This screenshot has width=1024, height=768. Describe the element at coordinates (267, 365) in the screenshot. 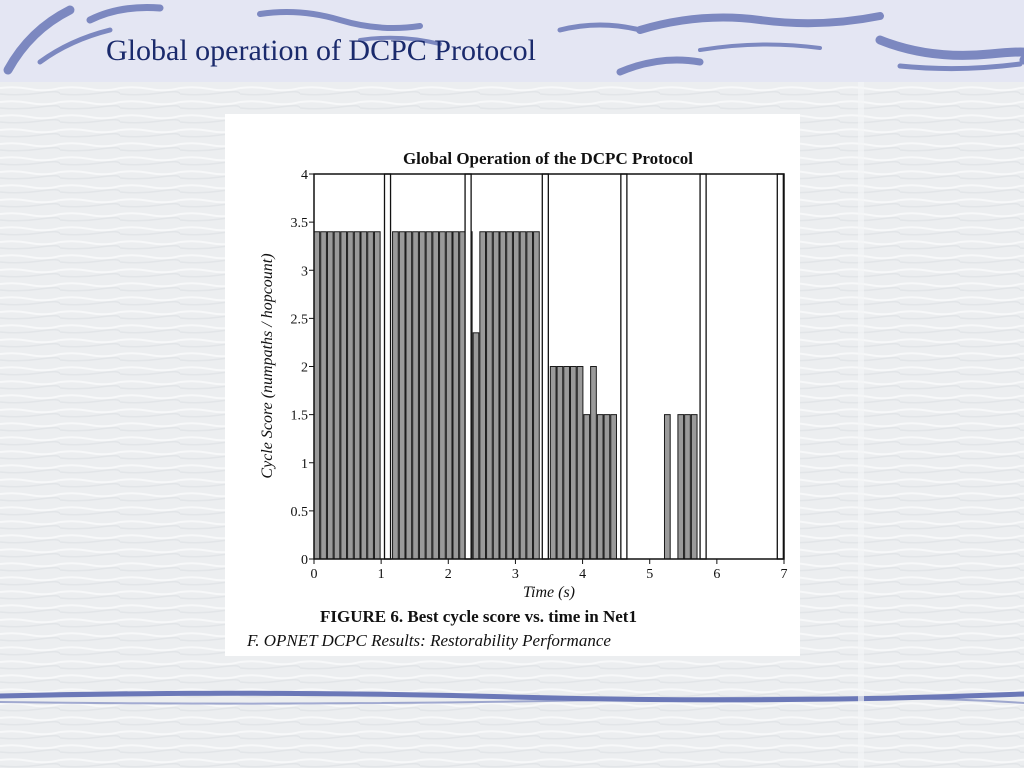

I see `y-axis-label: Cycle Score (numpaths / hopcount)` at that location.